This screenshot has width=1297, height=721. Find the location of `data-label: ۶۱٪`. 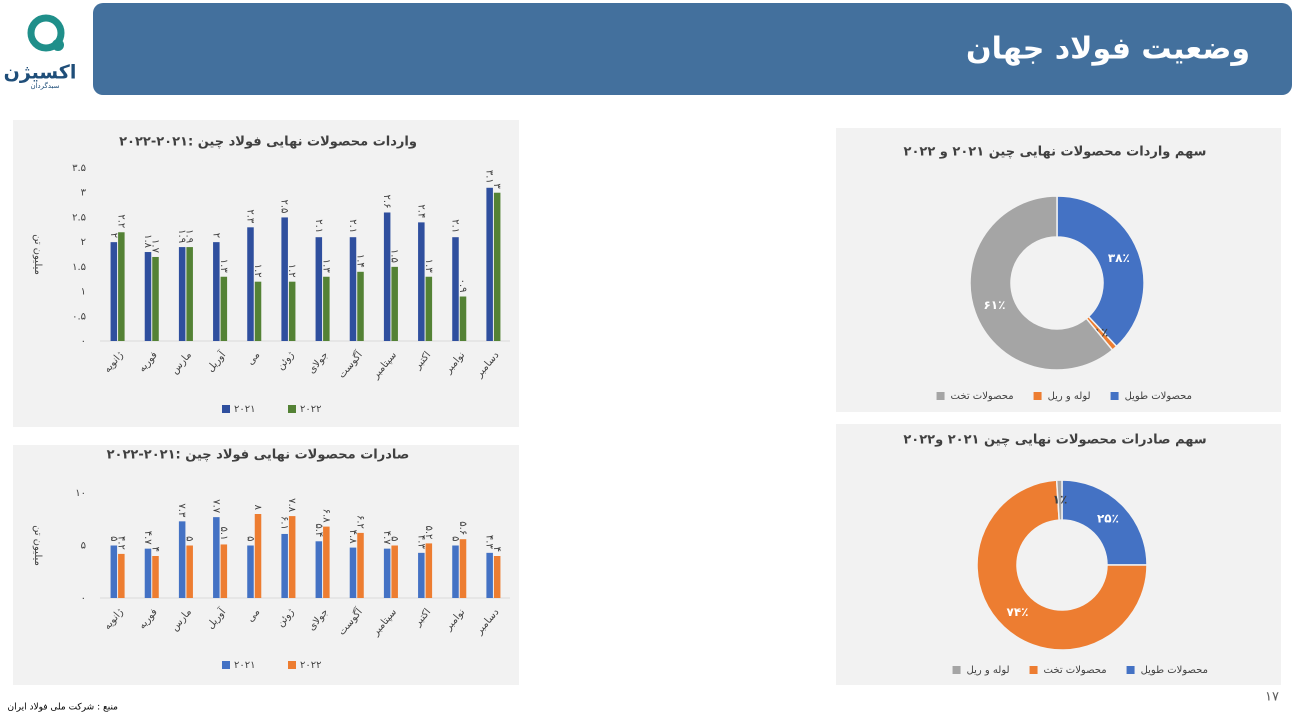

data-label: ۶۱٪ is located at coordinates (994, 305).